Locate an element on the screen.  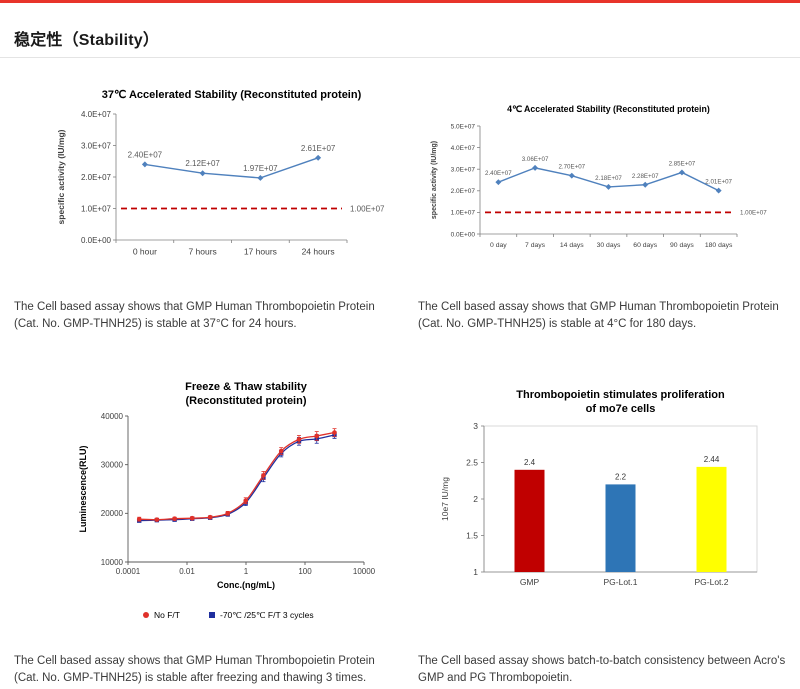
svg-text: 2 is located at coordinates (475, 499).